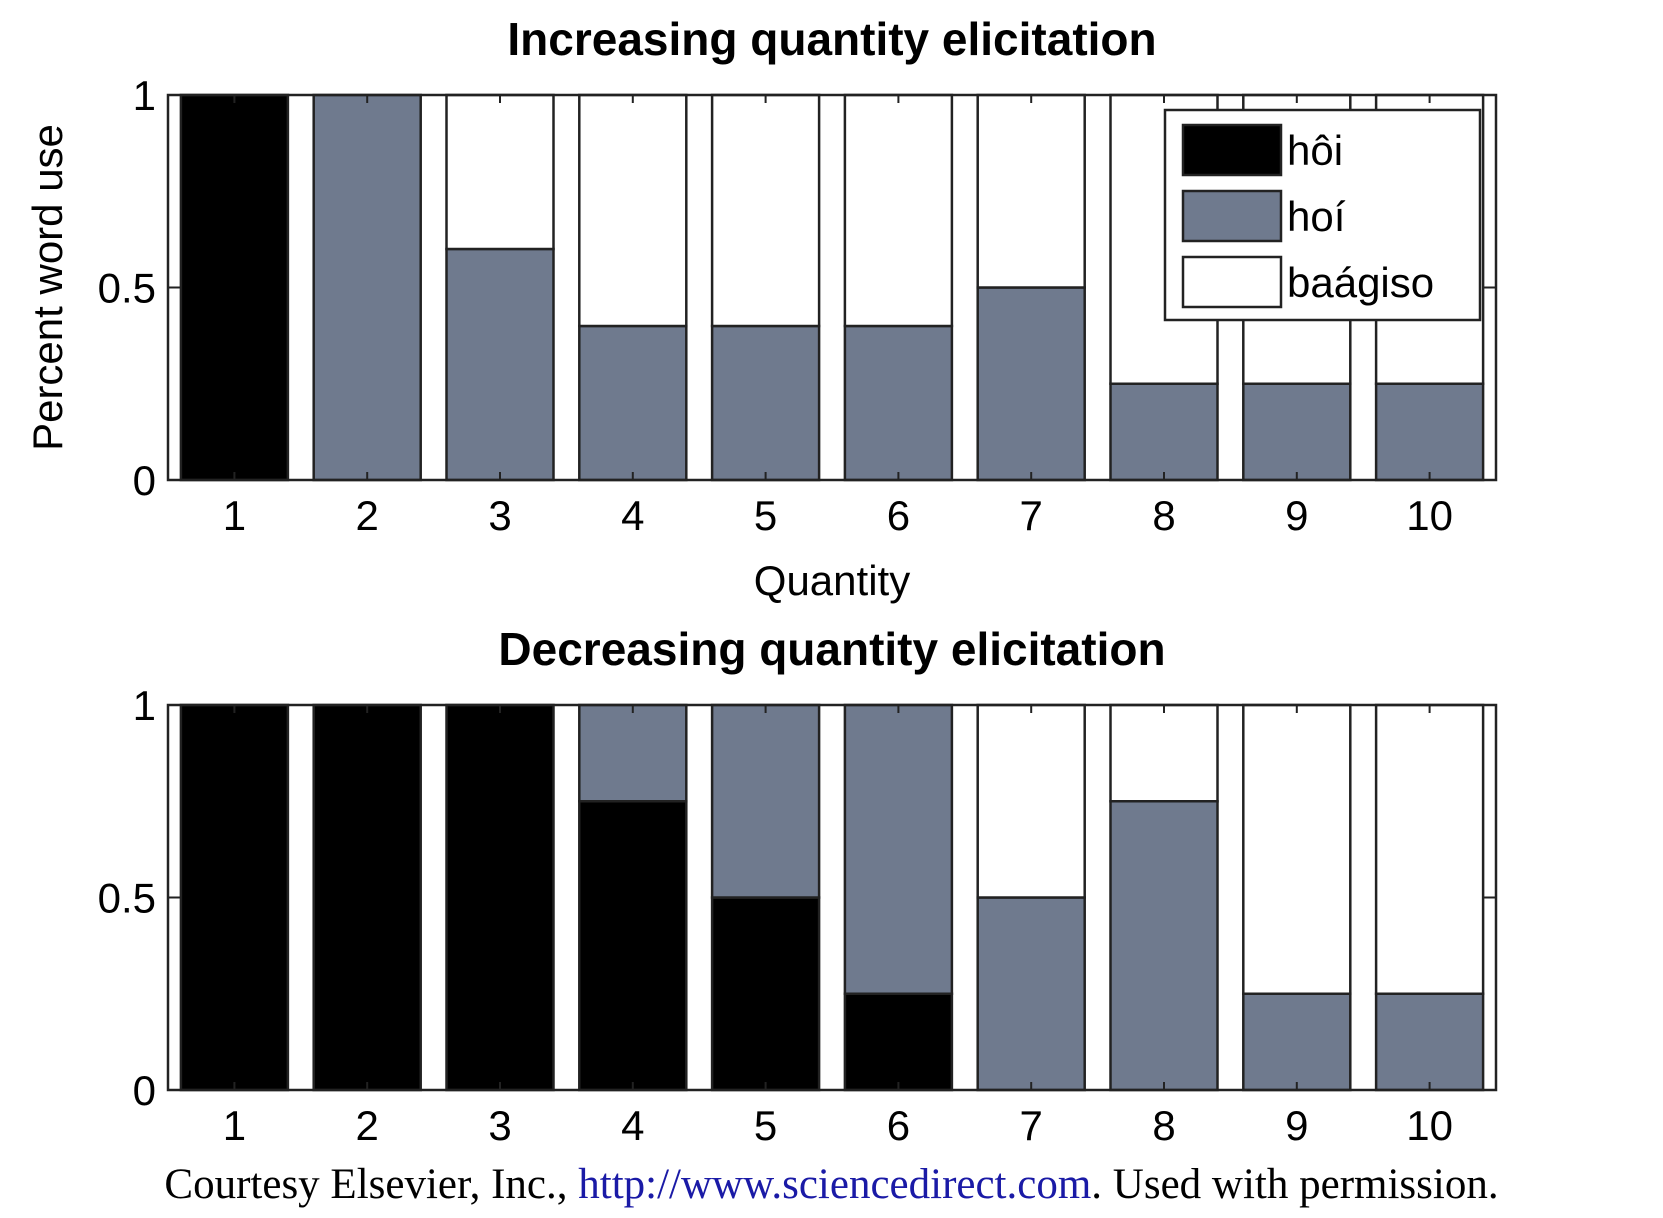 Image resolution: width=1663 pixels, height=1218 pixels. I want to click on legend-label: hoí, so click(1316, 216).